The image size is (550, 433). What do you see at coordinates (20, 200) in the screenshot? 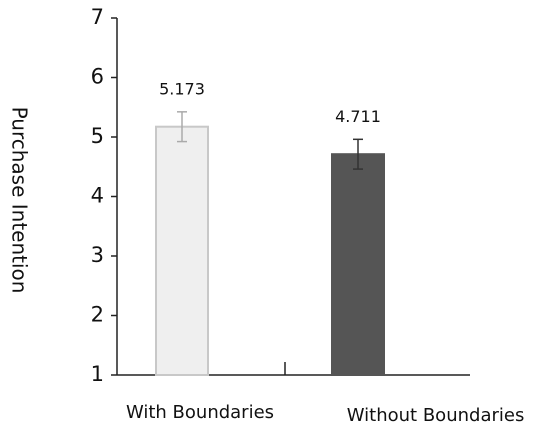
I see `y-axis-label: Purchase Intention` at bounding box center [20, 200].